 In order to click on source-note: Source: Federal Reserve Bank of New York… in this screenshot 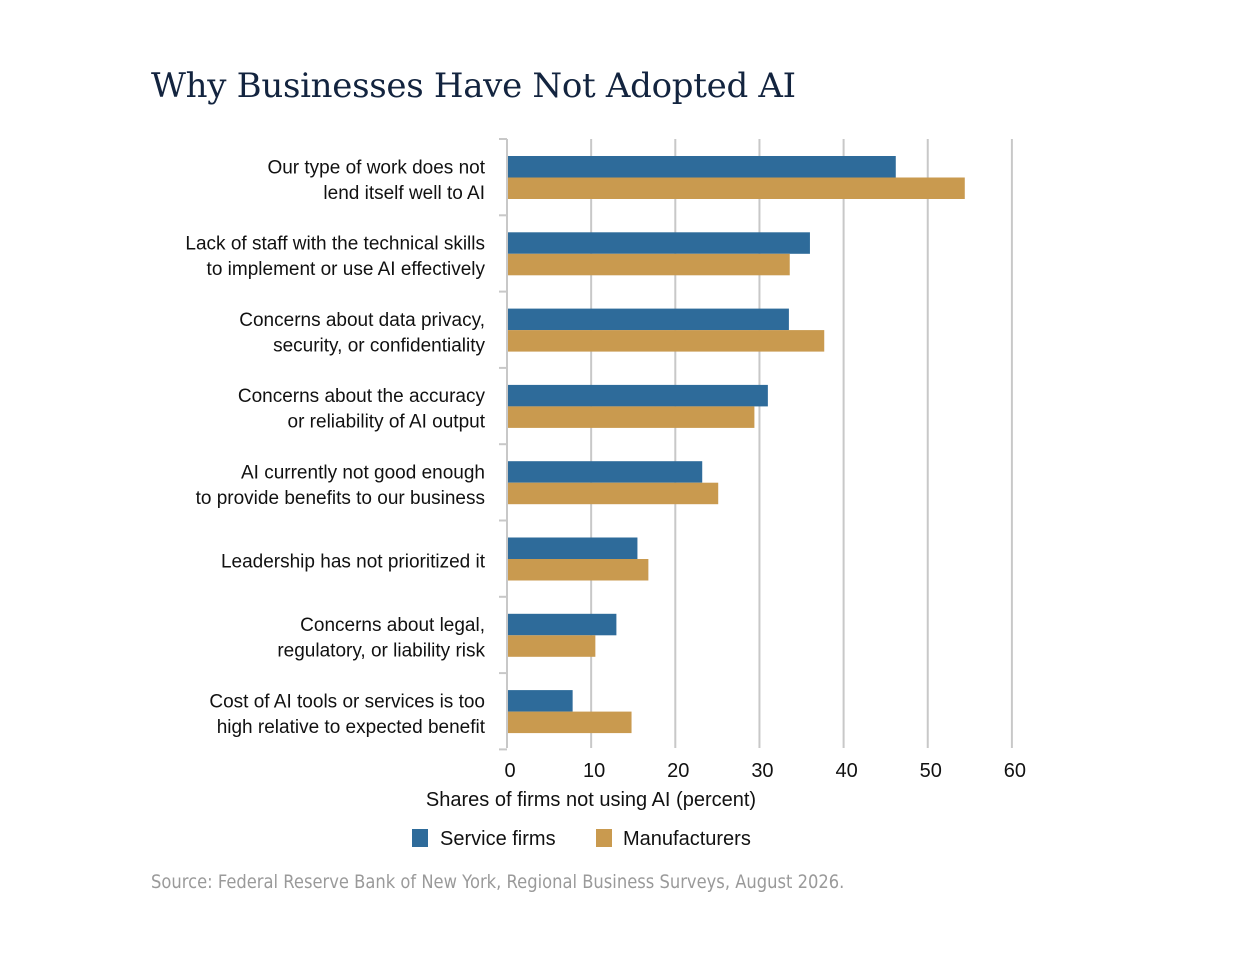, I will do `click(498, 882)`.